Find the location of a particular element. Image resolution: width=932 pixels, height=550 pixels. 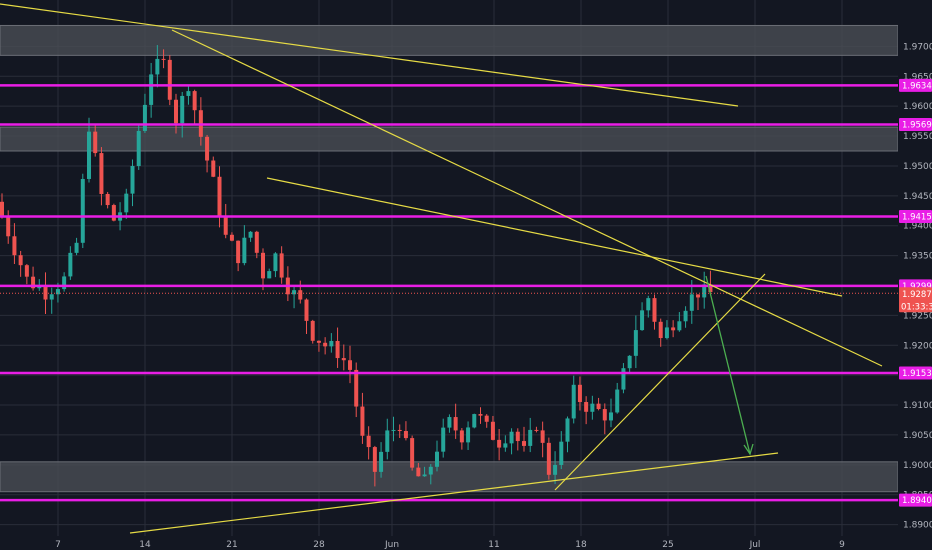

countdown-label: 01:33:37 is located at coordinates (916, 307).